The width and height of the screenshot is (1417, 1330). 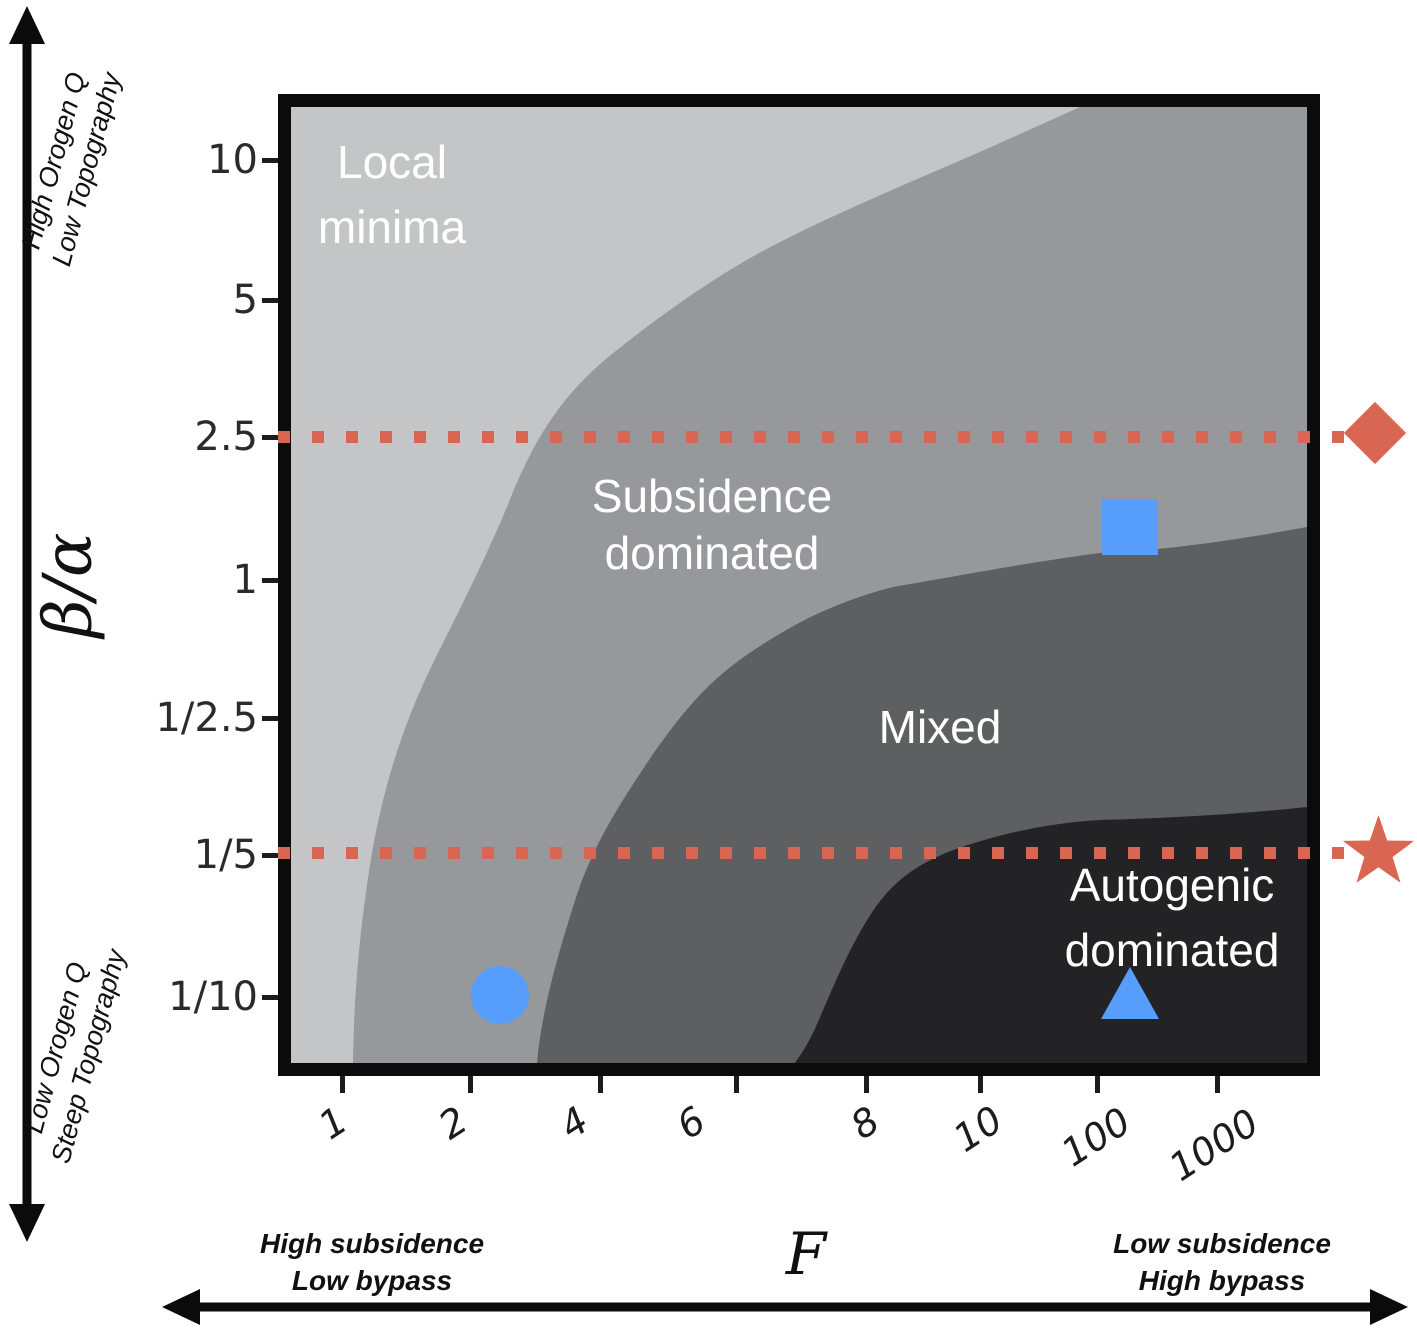 What do you see at coordinates (206, 718) in the screenshot?
I see `y-tick-label-1-2p5: 1/2.5` at bounding box center [206, 718].